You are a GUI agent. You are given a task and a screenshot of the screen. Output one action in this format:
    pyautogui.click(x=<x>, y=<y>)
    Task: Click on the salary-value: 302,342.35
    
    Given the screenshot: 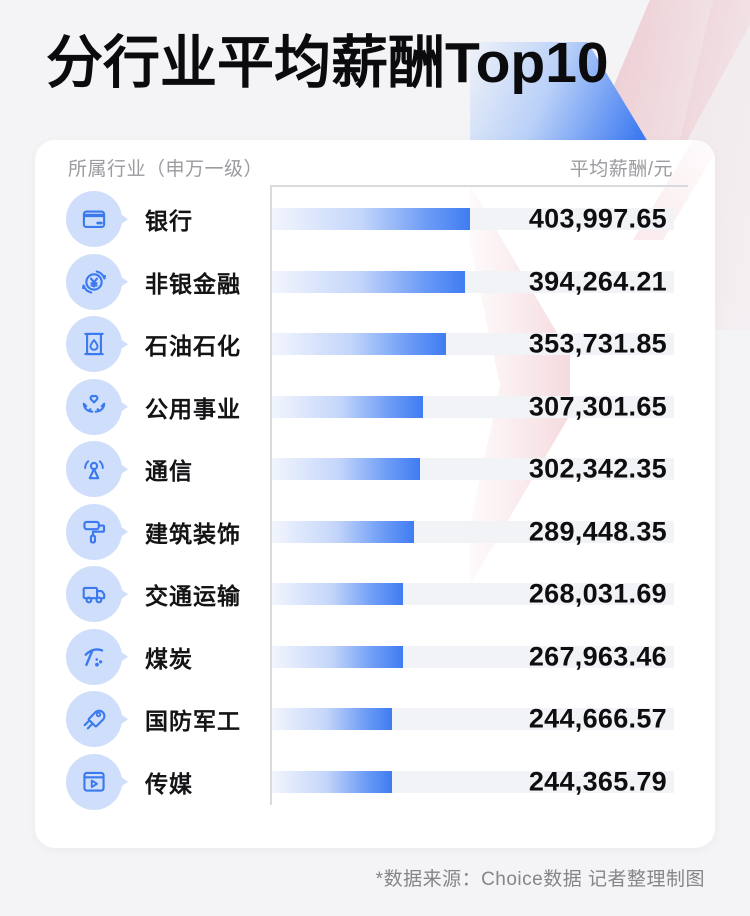 What is the action you would take?
    pyautogui.click(x=597, y=468)
    